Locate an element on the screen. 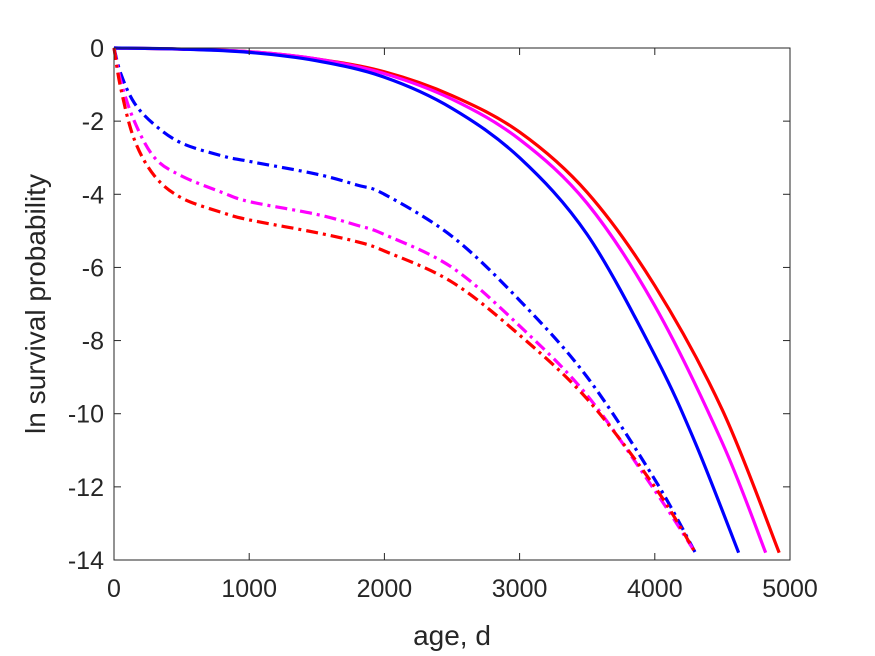 The width and height of the screenshot is (875, 656). x-tick-label: 0 is located at coordinates (114, 589).